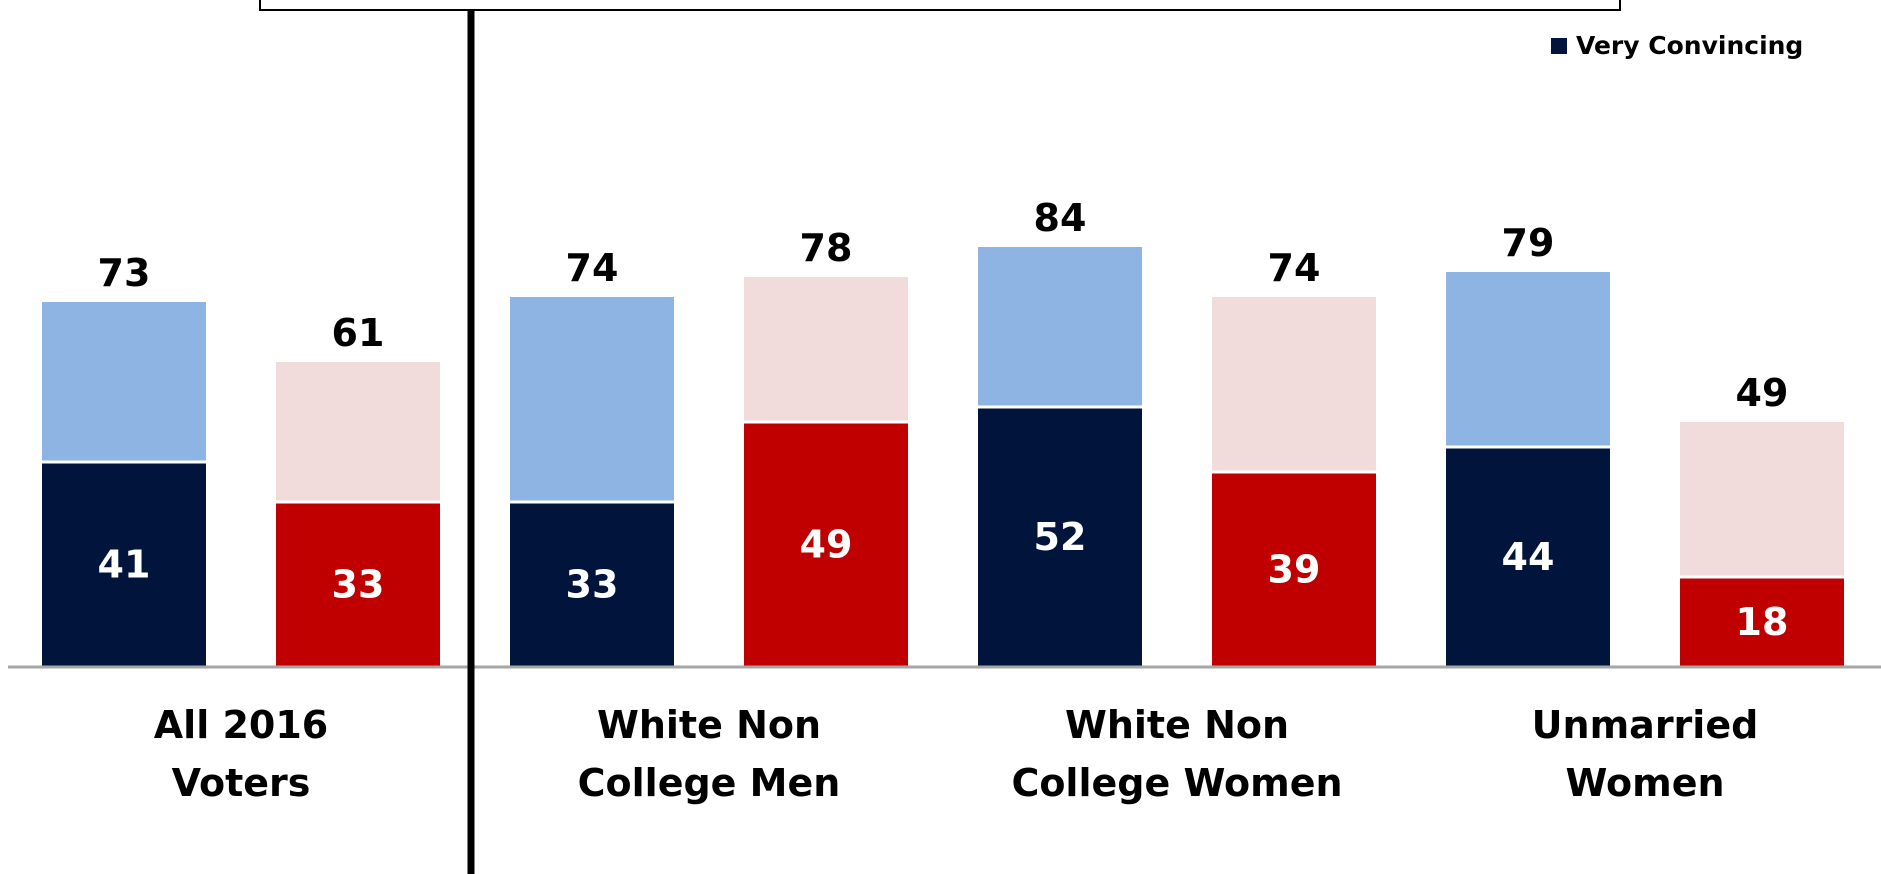  Describe the element at coordinates (358, 333) in the screenshot. I see `bar-total-label: 61` at that location.